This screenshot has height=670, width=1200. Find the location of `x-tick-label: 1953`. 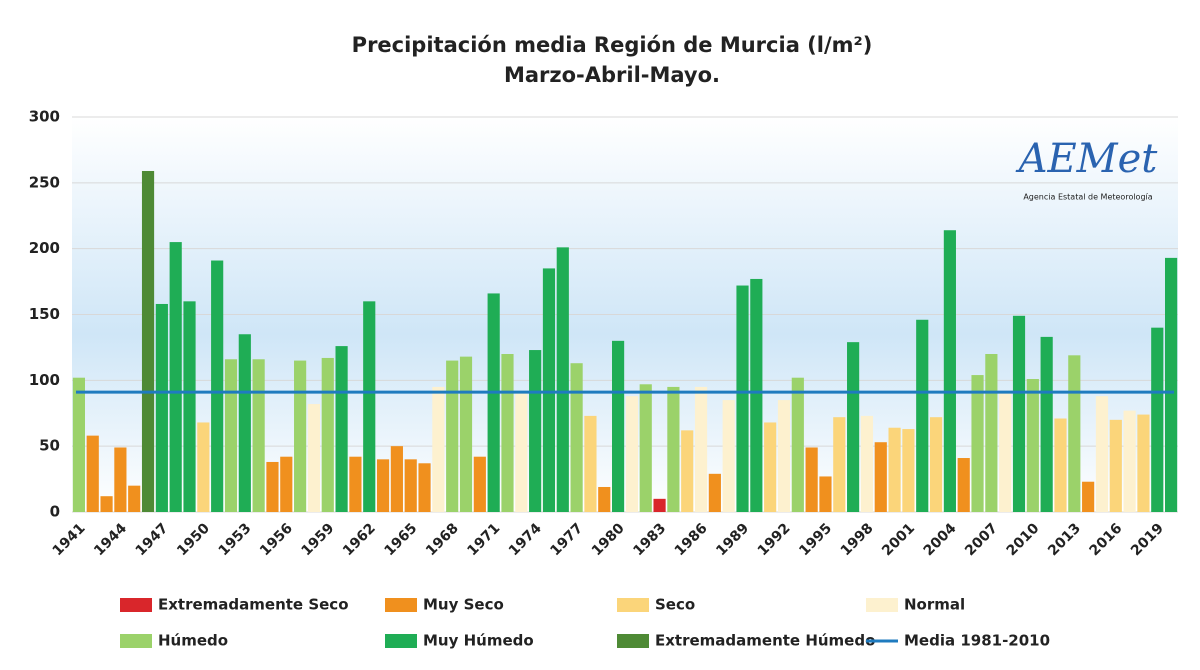

x-tick-label: 1953 is located at coordinates (235, 539).